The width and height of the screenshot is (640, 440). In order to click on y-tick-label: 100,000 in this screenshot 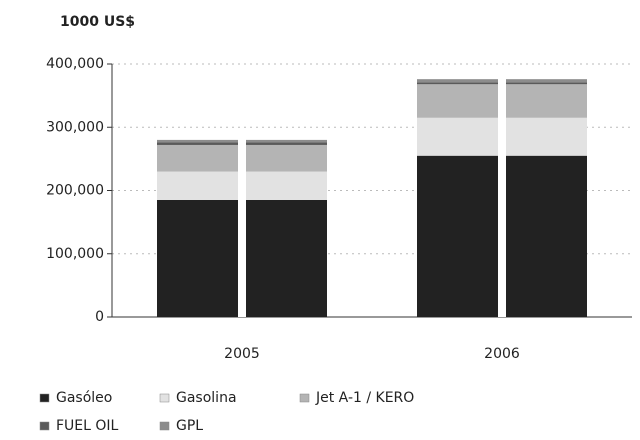, I will do `click(75, 254)`.